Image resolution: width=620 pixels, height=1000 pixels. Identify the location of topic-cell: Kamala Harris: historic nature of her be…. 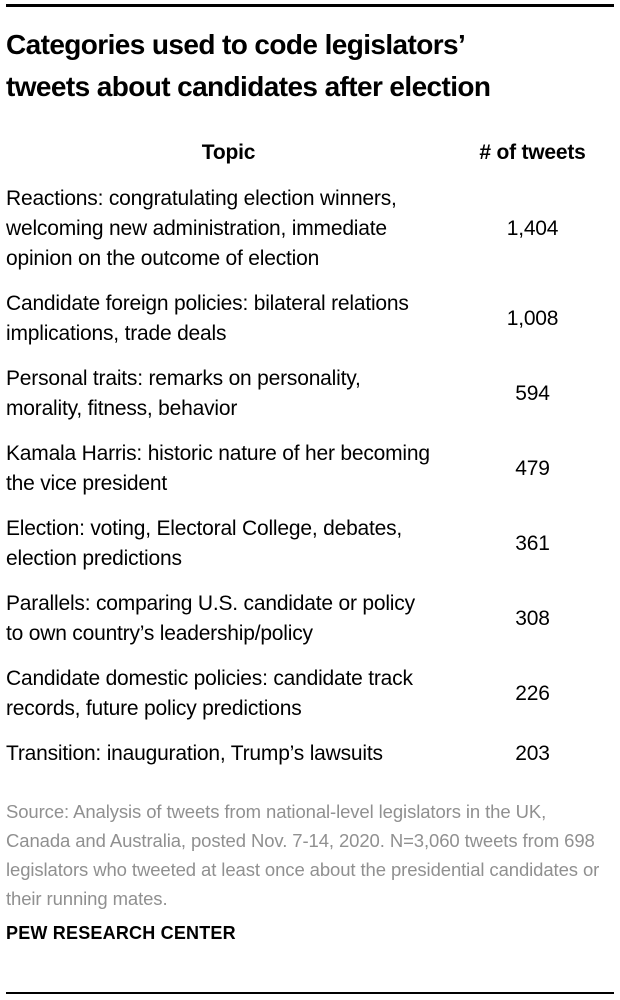
(218, 468).